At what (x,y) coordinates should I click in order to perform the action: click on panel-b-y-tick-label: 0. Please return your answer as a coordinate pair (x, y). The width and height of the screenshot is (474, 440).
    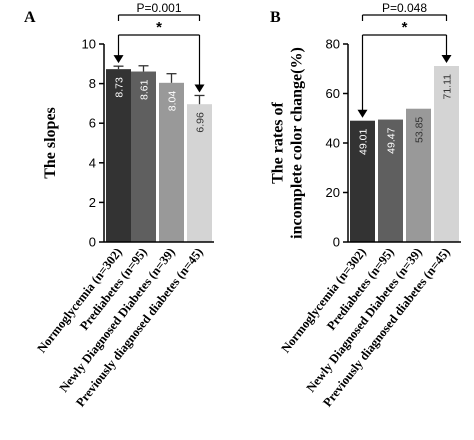
    Looking at the image, I should click on (336, 242).